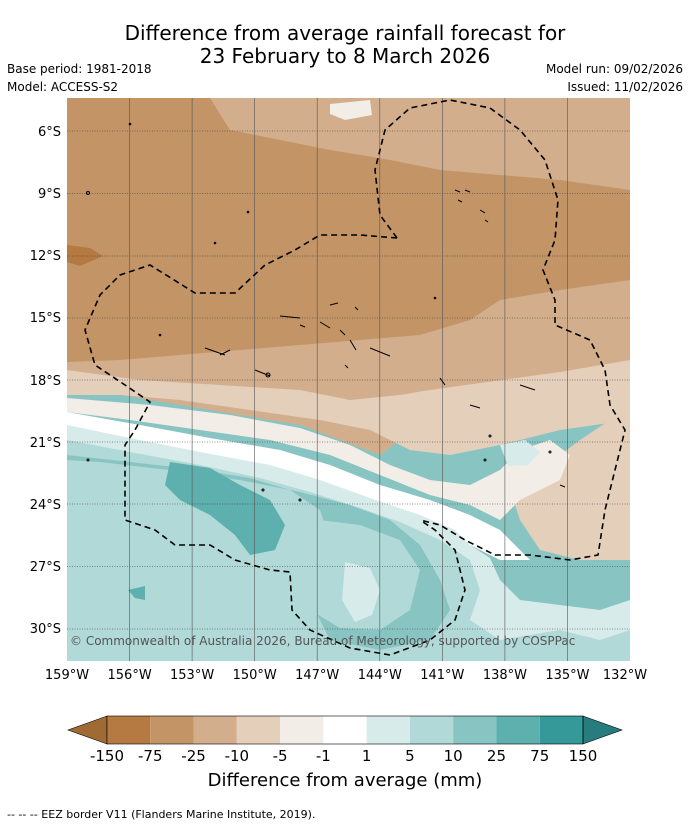  What do you see at coordinates (45, 567) in the screenshot?
I see `lat-label: 27°S` at bounding box center [45, 567].